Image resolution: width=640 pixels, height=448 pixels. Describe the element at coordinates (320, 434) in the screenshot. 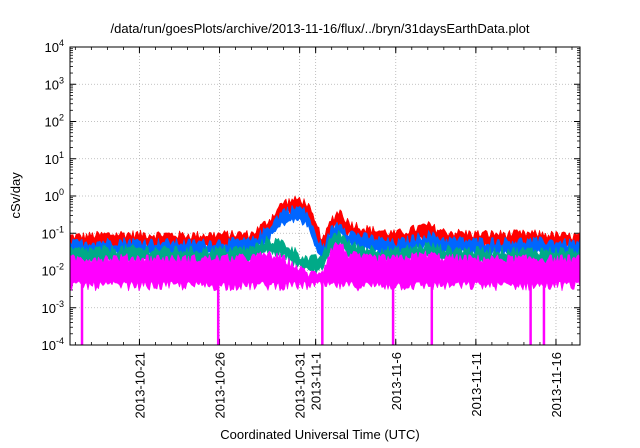

I see `x-axis-label: Coordinated Universal Time (UTC)` at that location.